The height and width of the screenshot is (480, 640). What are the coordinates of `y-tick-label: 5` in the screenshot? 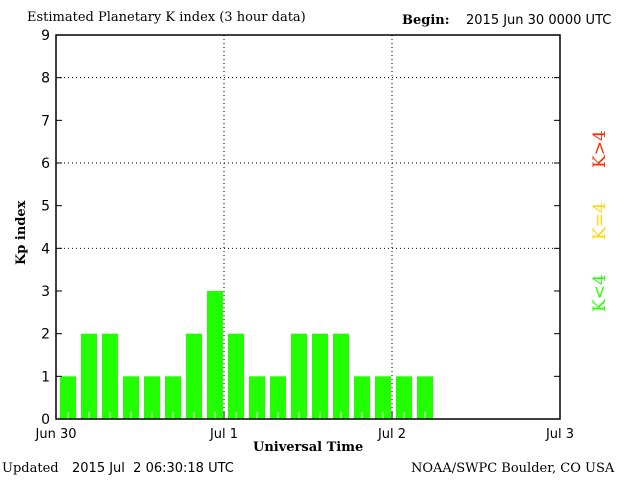 It's located at (45, 207).